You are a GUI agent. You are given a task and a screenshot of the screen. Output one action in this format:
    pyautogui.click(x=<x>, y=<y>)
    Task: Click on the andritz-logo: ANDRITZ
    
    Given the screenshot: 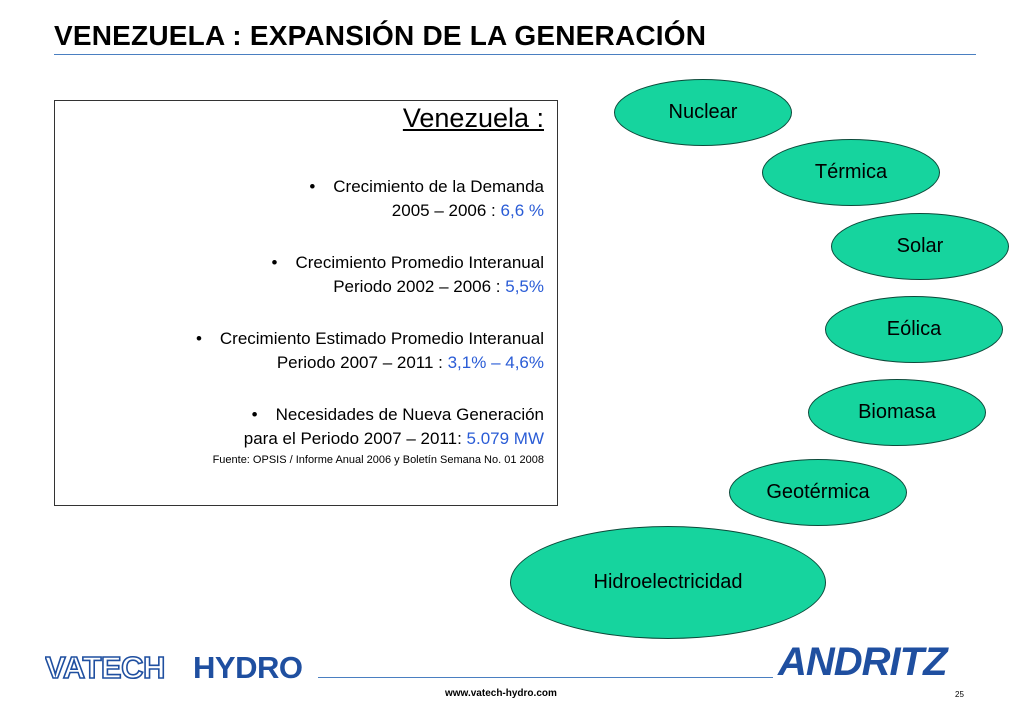 What is the action you would take?
    pyautogui.click(x=876, y=661)
    